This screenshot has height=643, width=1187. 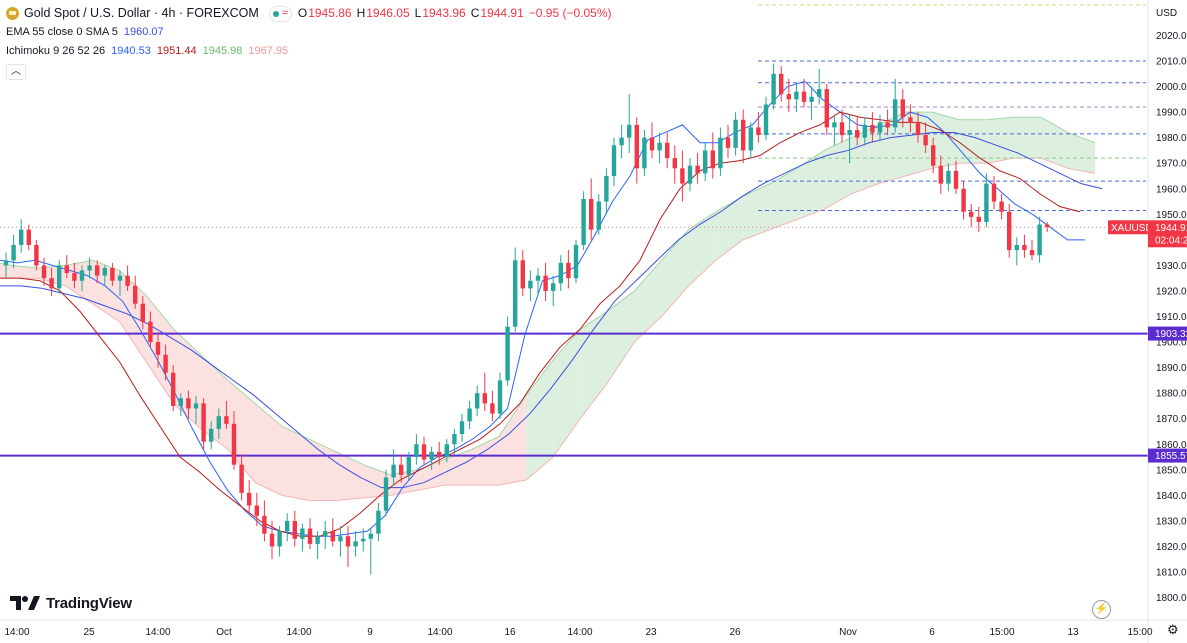 What do you see at coordinates (848, 632) in the screenshot?
I see `x-tick-label: Nov` at bounding box center [848, 632].